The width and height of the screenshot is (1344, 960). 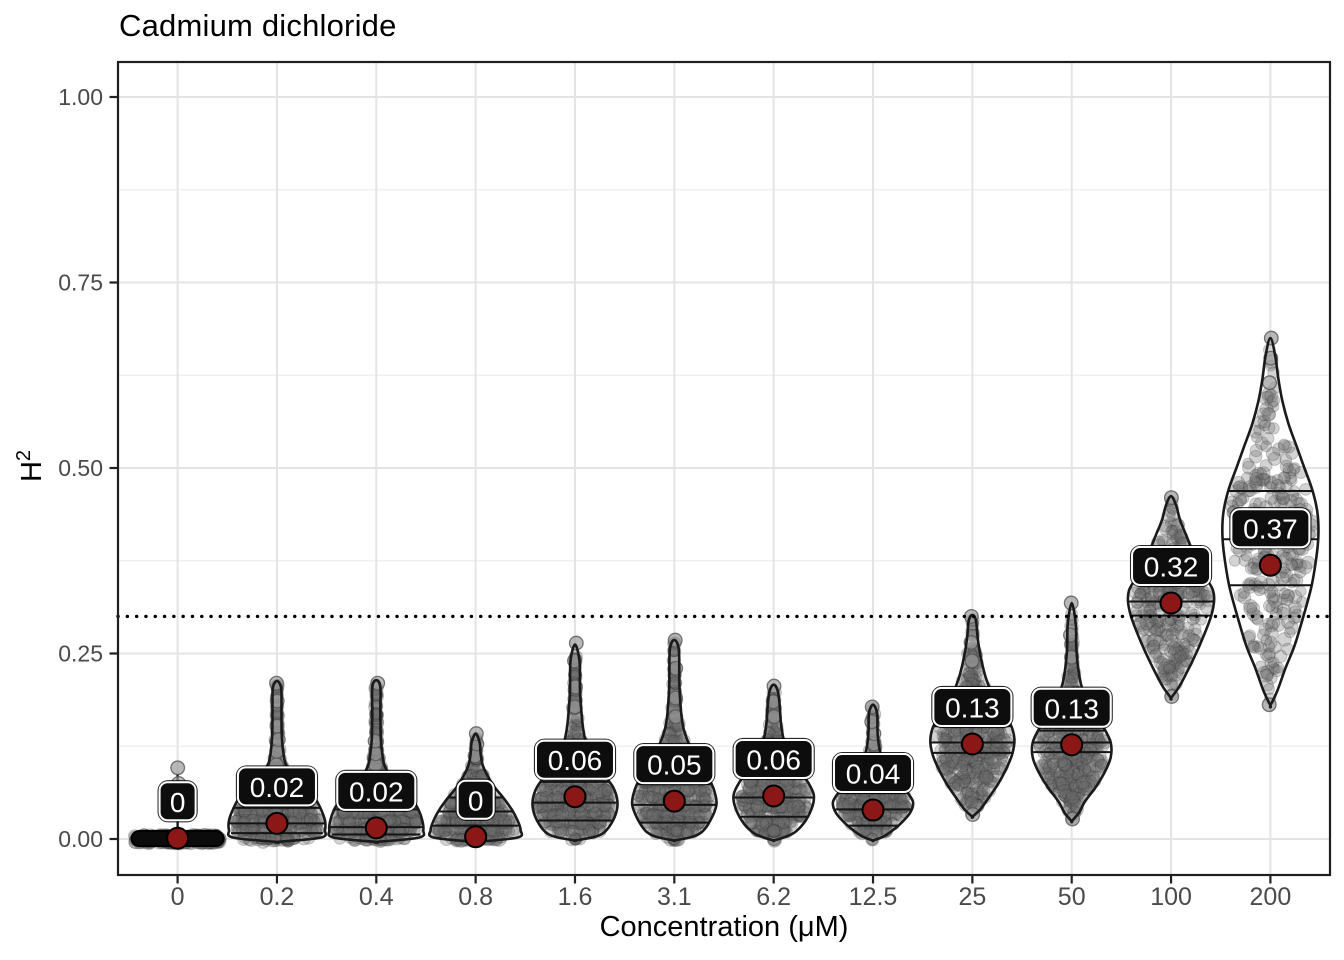 What do you see at coordinates (277, 762) in the screenshot?
I see `violin-0.2` at bounding box center [277, 762].